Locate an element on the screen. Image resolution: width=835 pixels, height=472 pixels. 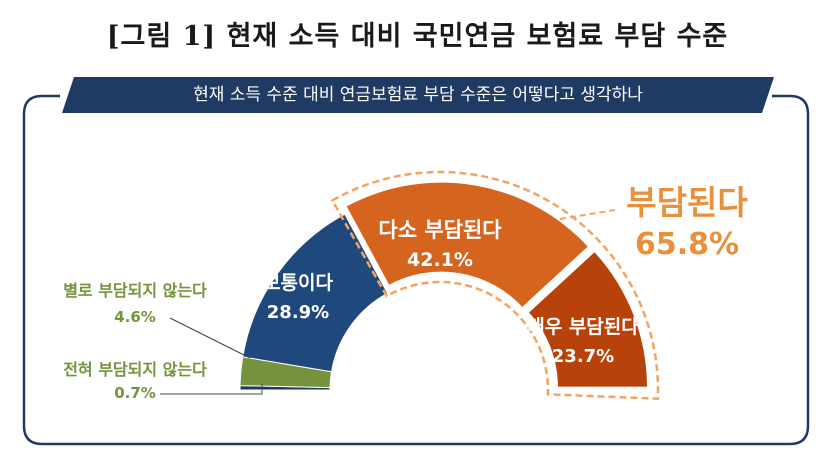
slice-label-4: 매우 부담된다 is located at coordinates (583, 327).